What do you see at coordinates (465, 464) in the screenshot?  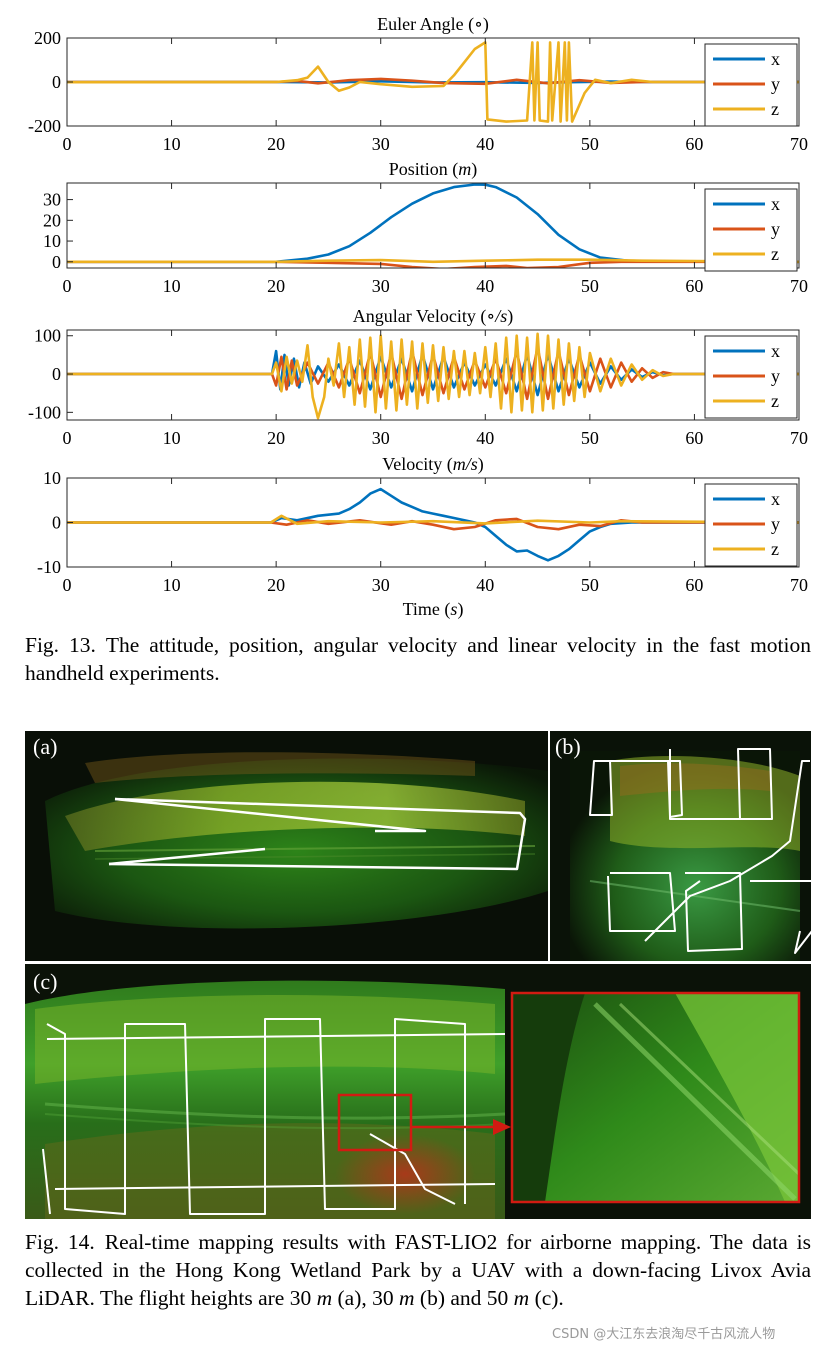 I see `chart-title-unit: m/s` at bounding box center [465, 464].